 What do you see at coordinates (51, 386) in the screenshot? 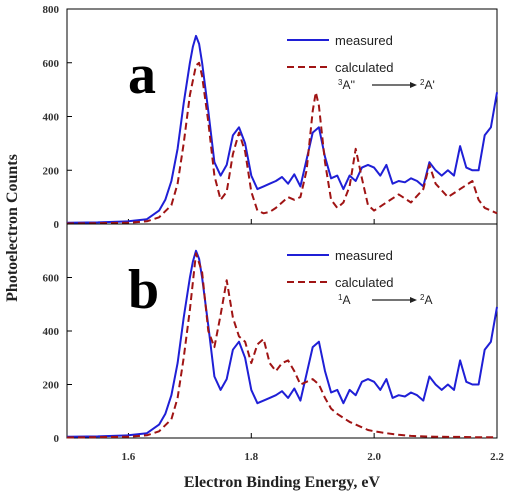
I see `panel-b-ytick-label: 200` at bounding box center [51, 386].